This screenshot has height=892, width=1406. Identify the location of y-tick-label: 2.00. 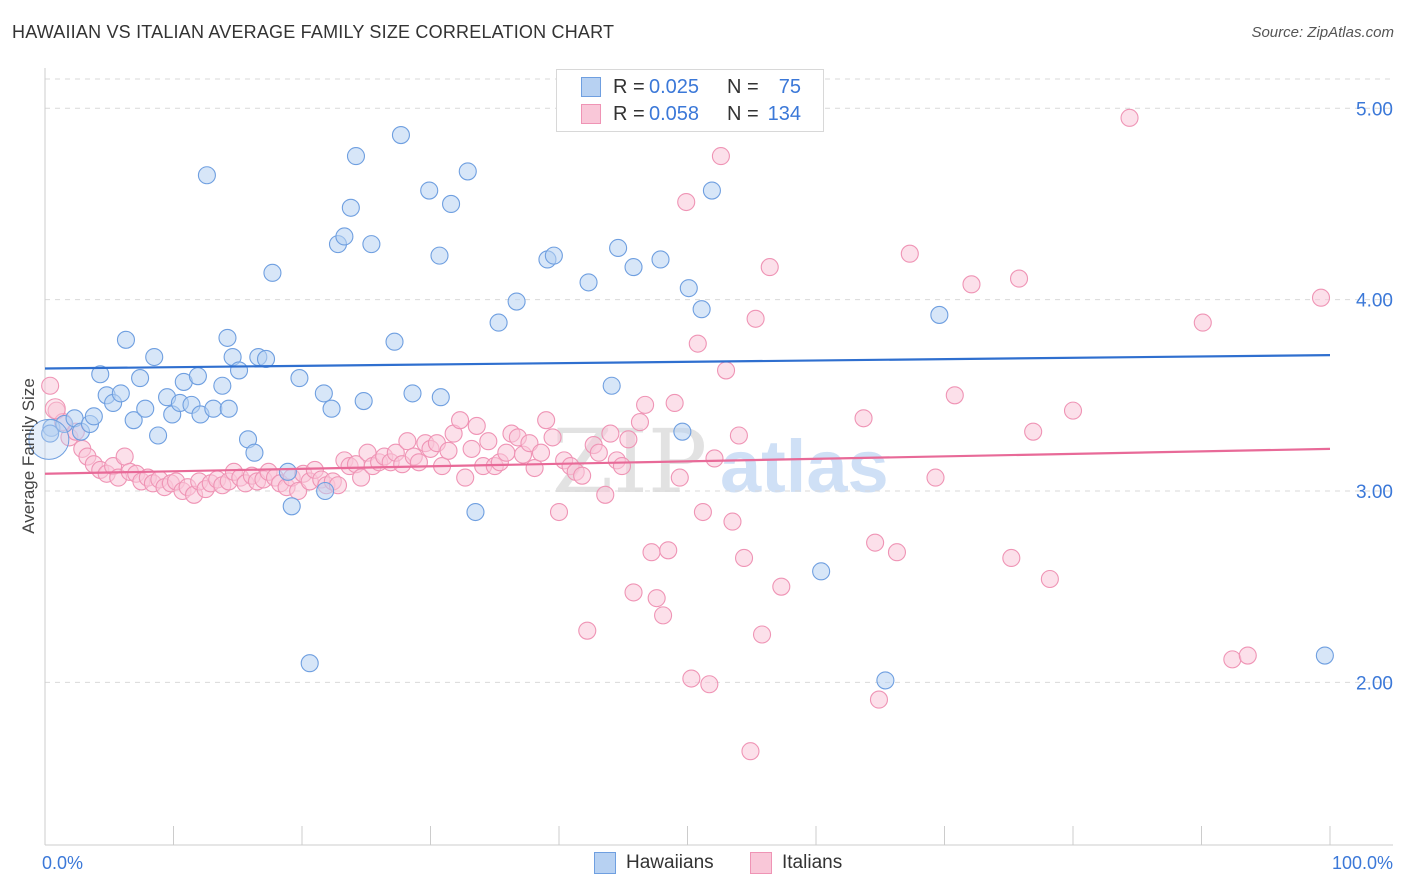
(1374, 683).